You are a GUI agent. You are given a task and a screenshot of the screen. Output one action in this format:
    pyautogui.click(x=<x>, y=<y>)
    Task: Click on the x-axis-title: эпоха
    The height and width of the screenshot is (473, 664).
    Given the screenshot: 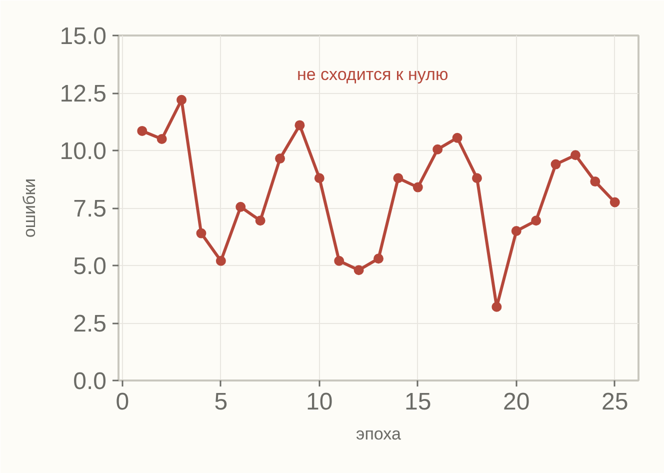 What is the action you would take?
    pyautogui.click(x=379, y=434)
    